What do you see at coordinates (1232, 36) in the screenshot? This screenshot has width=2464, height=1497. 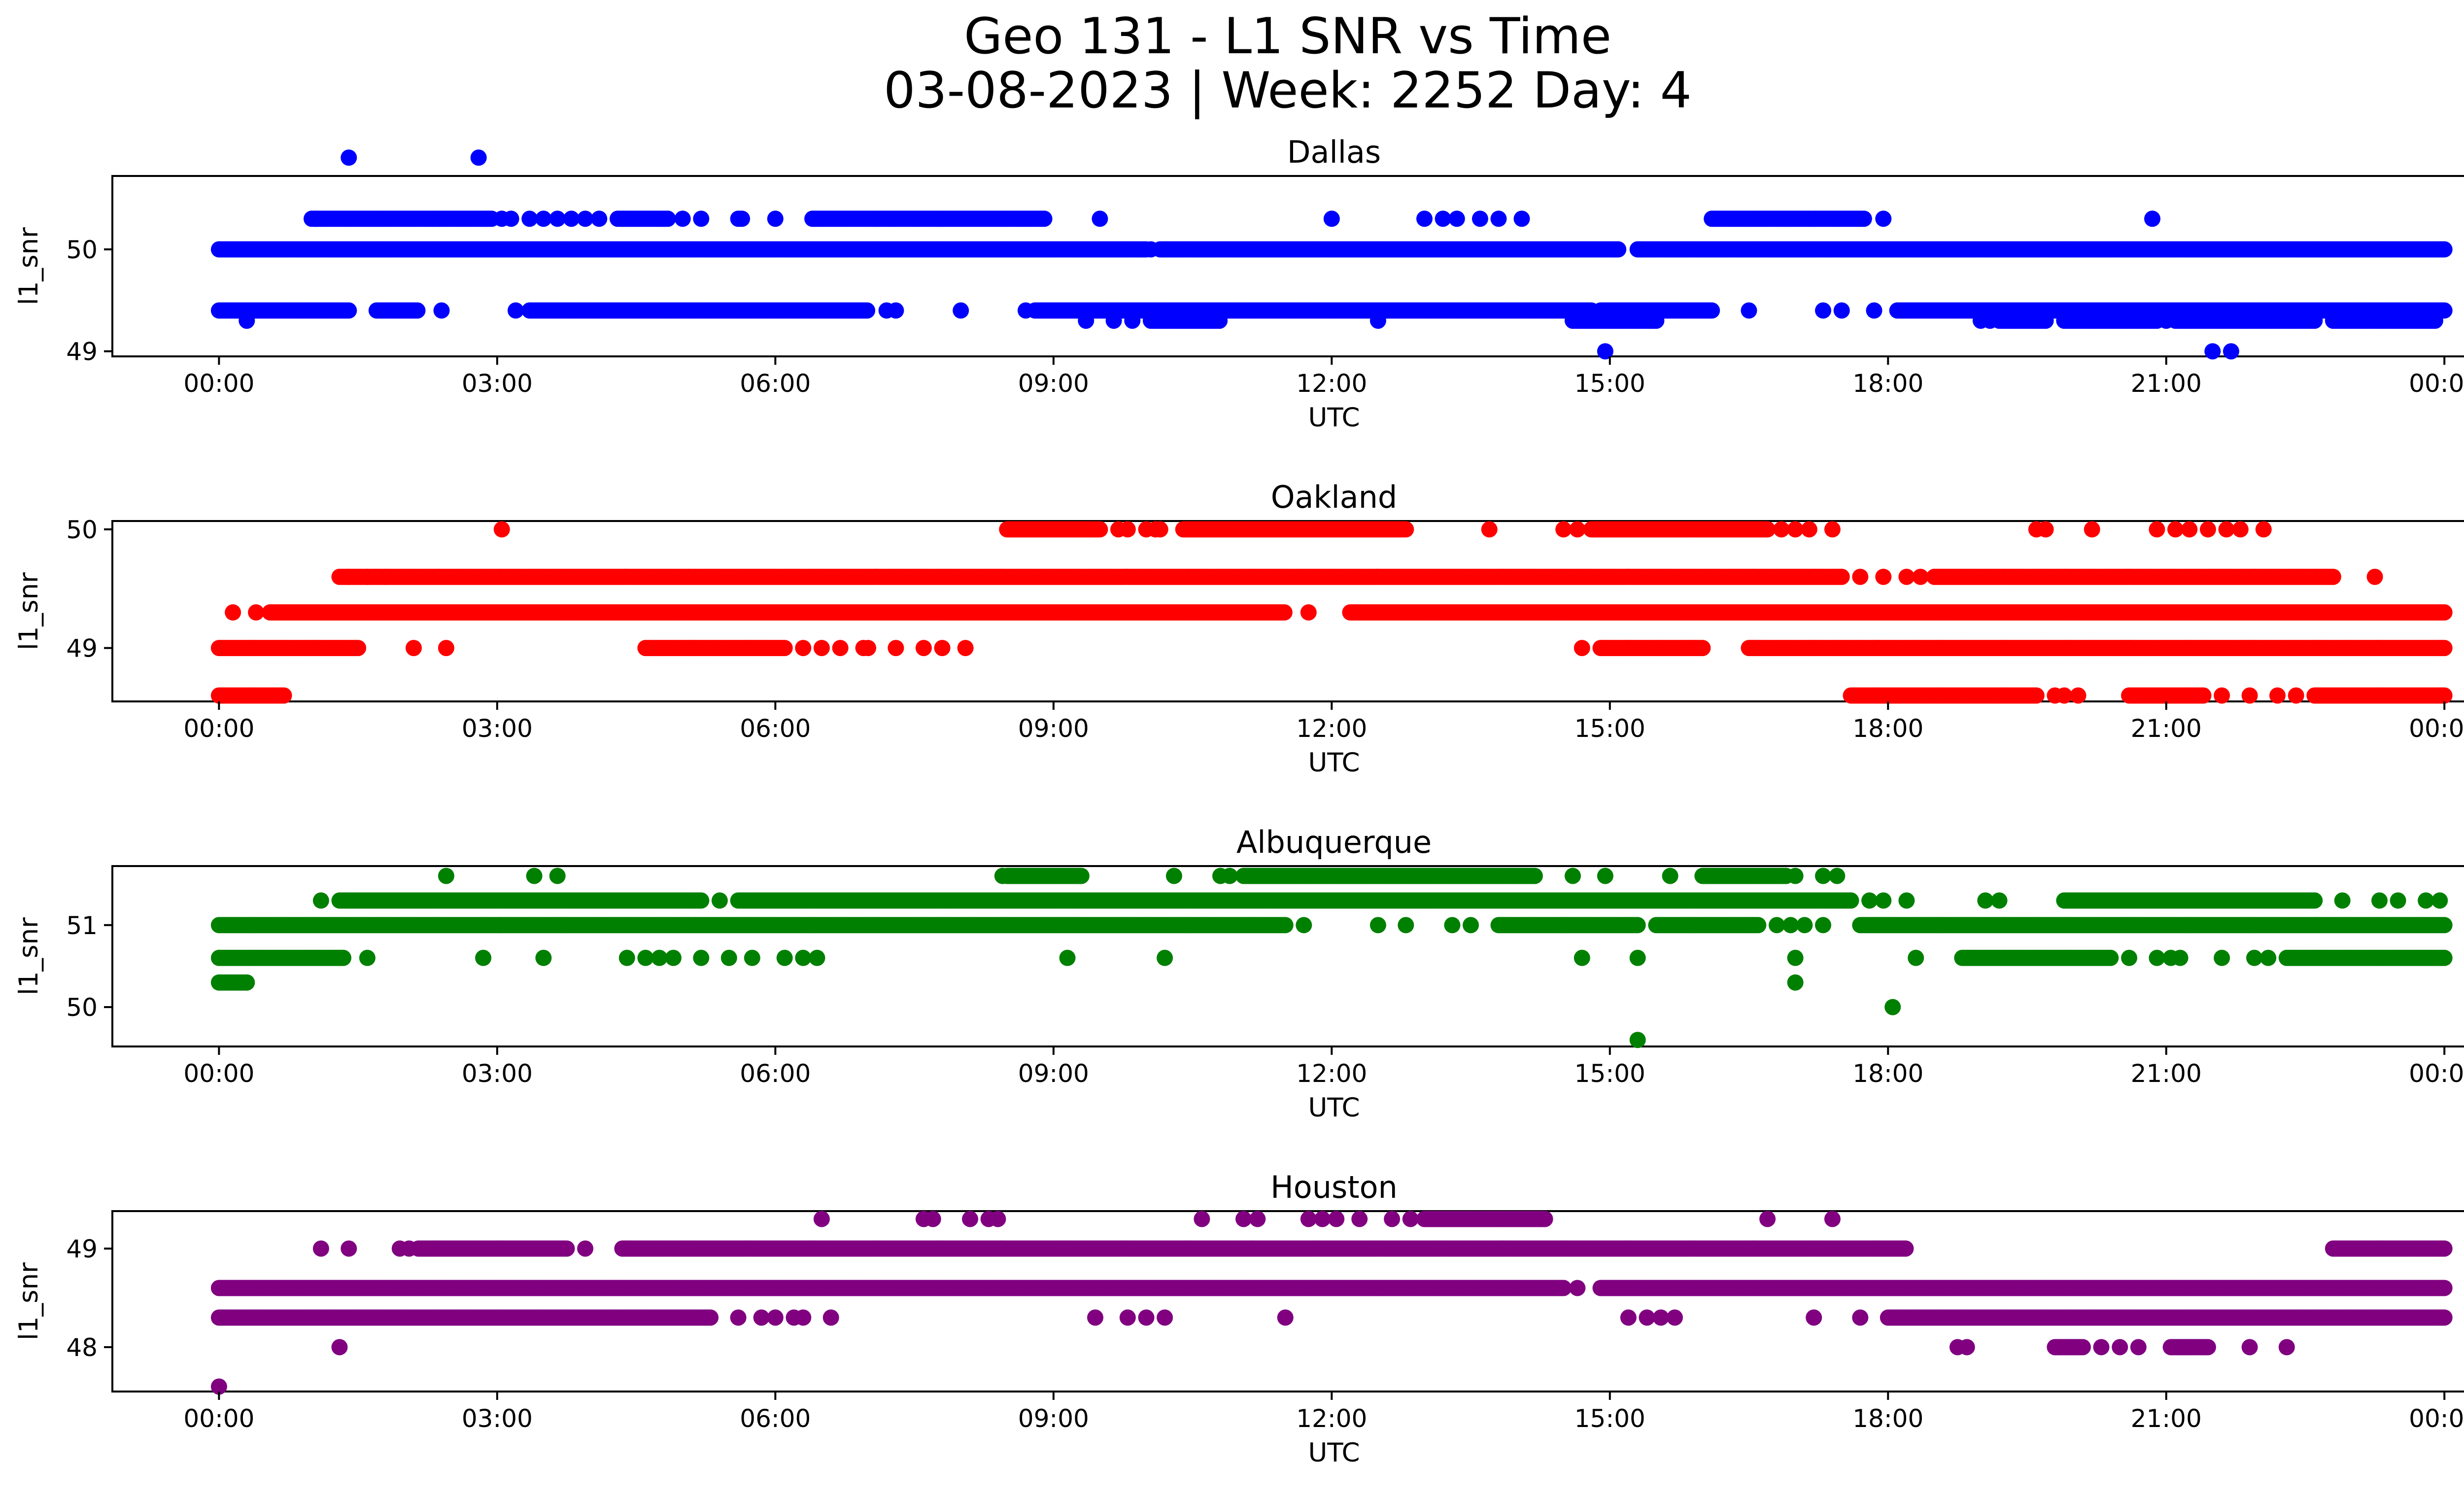 I see `figure-title-line1: Geo 131 - L1 SNR vs Time` at bounding box center [1232, 36].